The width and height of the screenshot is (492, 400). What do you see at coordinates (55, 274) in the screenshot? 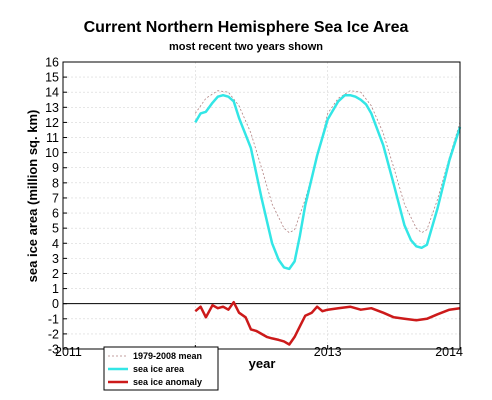
I see `y-tick-label: 2` at bounding box center [55, 274].